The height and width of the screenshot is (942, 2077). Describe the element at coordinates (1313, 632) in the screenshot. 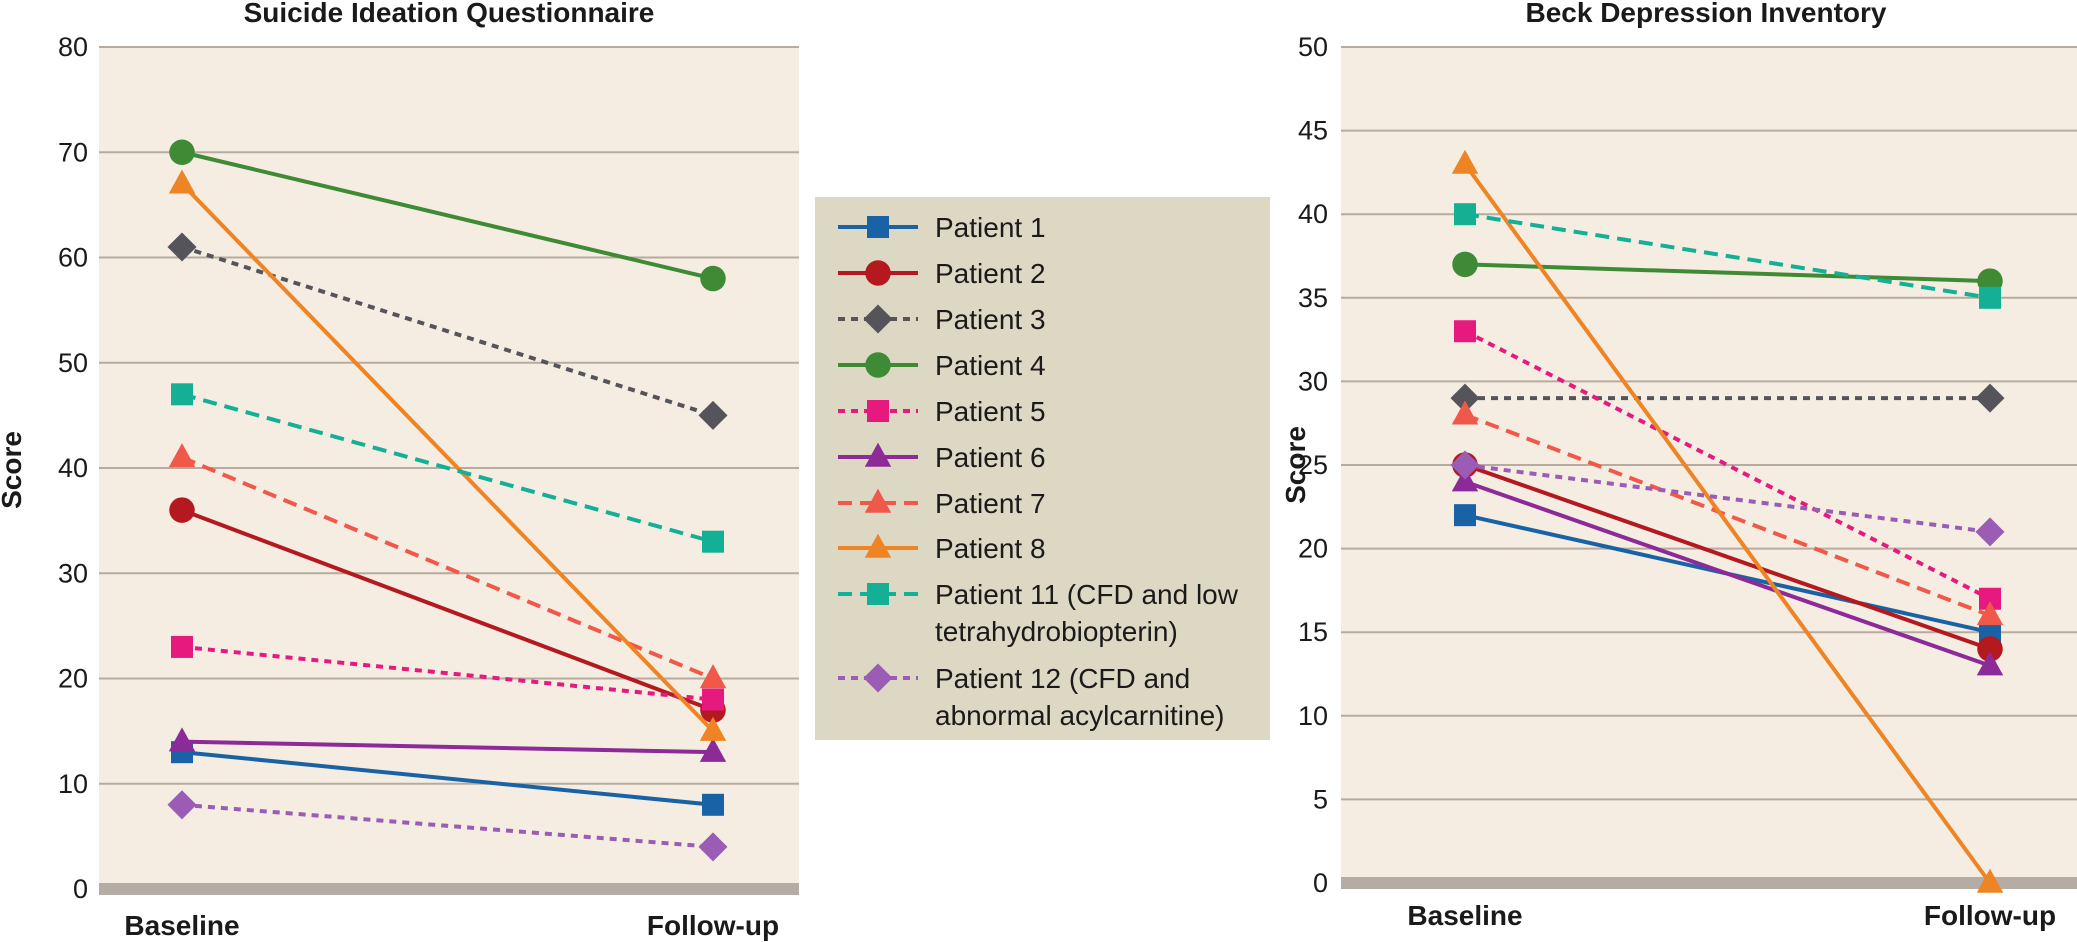

I see `y-tick-label: 15` at that location.